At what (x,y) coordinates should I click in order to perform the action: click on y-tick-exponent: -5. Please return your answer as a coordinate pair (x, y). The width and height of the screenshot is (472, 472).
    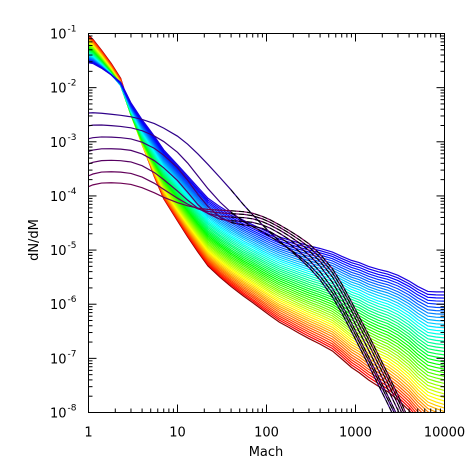
    Looking at the image, I should click on (72, 246).